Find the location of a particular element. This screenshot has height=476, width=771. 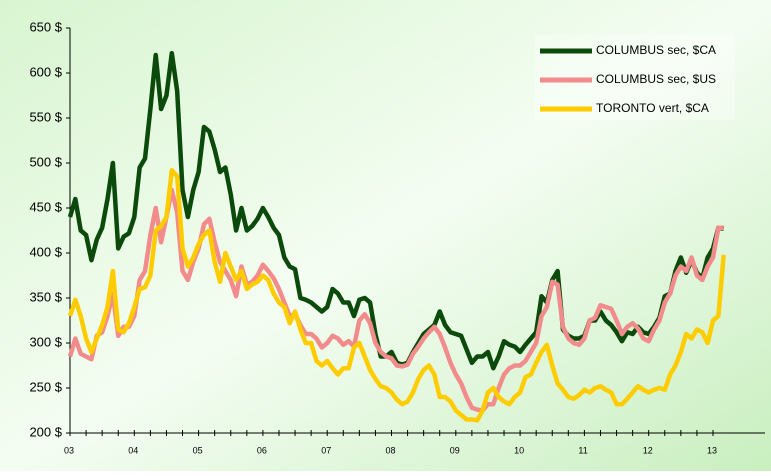

x-tick-label: 04 is located at coordinates (133, 450).